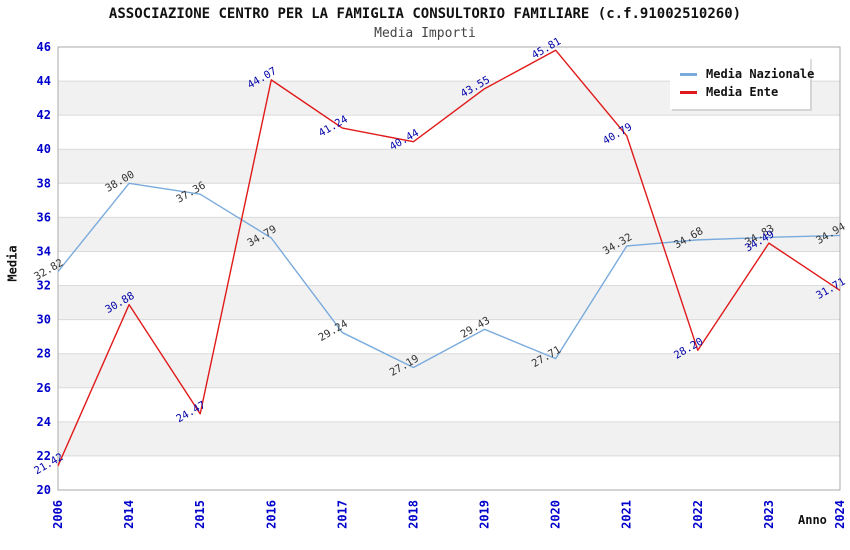 This screenshot has height=550, width=850. I want to click on x-tick-label: 2016, so click(271, 514).